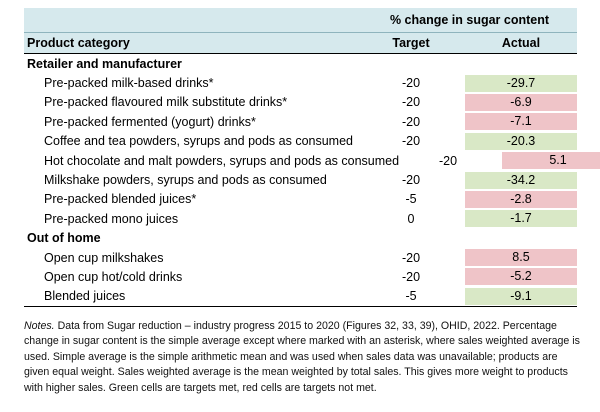  I want to click on cell-category: Open cup milkshakes, so click(104, 257).